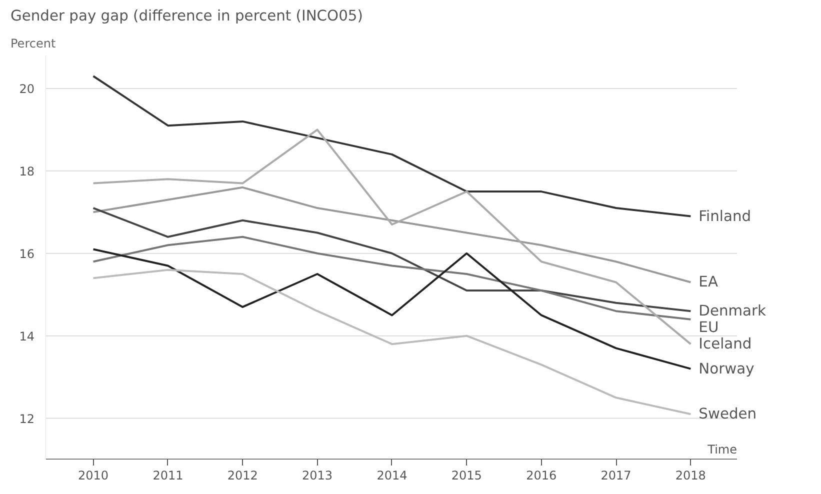  I want to click on x-axis-title: Time, so click(721, 449).